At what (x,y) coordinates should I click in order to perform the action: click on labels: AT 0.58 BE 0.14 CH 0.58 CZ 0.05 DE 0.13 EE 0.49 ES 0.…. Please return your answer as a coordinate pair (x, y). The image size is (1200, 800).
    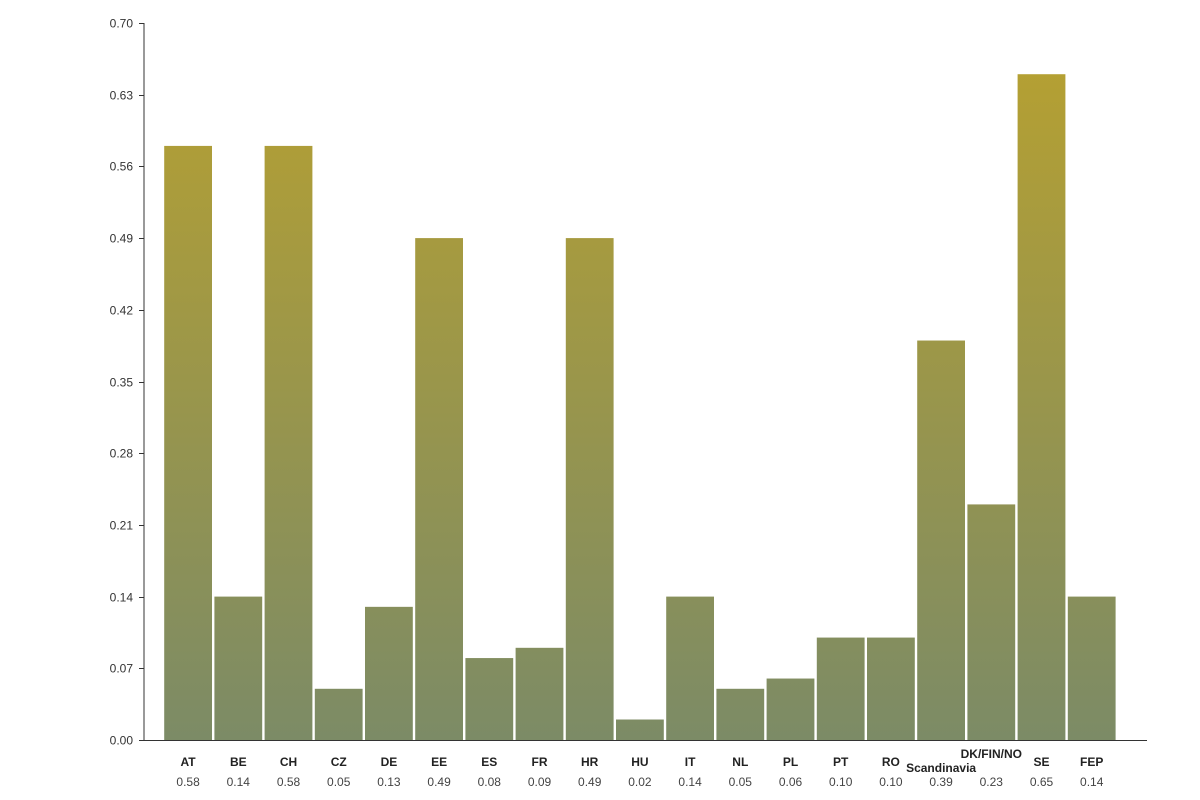
    Looking at the image, I should click on (639, 768).